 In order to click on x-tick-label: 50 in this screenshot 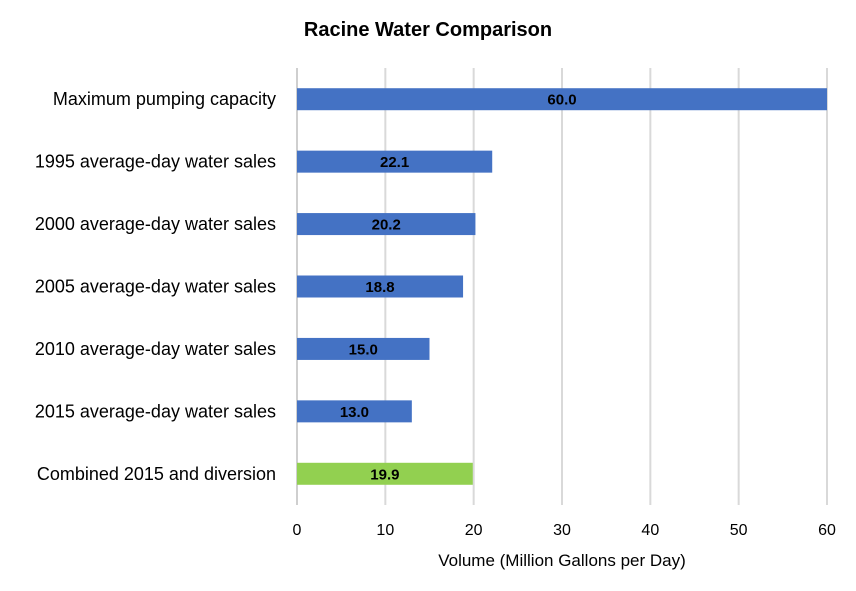, I will do `click(739, 530)`.